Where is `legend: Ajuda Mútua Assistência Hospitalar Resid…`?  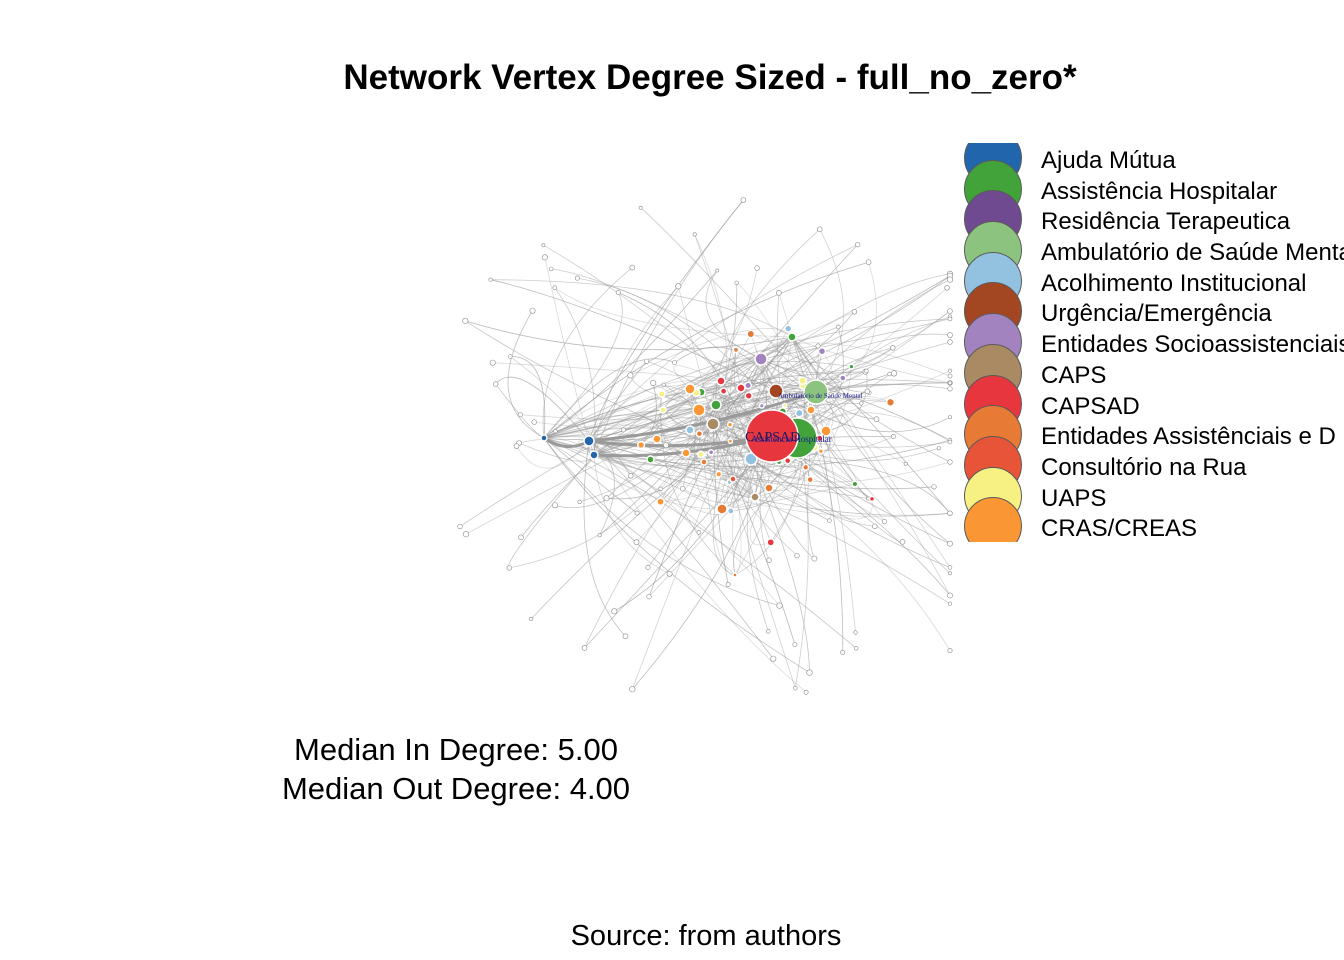
legend: Ajuda Mútua Assistência Hospitalar Resid… is located at coordinates (1153, 342).